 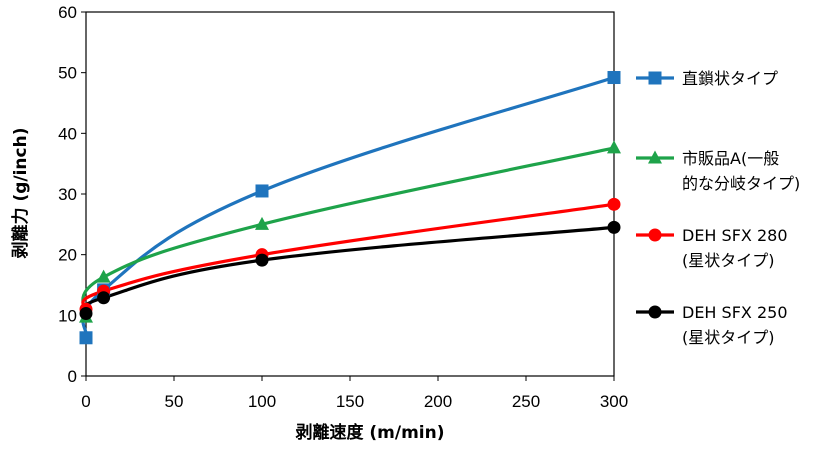 I want to click on x-tick-label: 50, so click(x=174, y=401).